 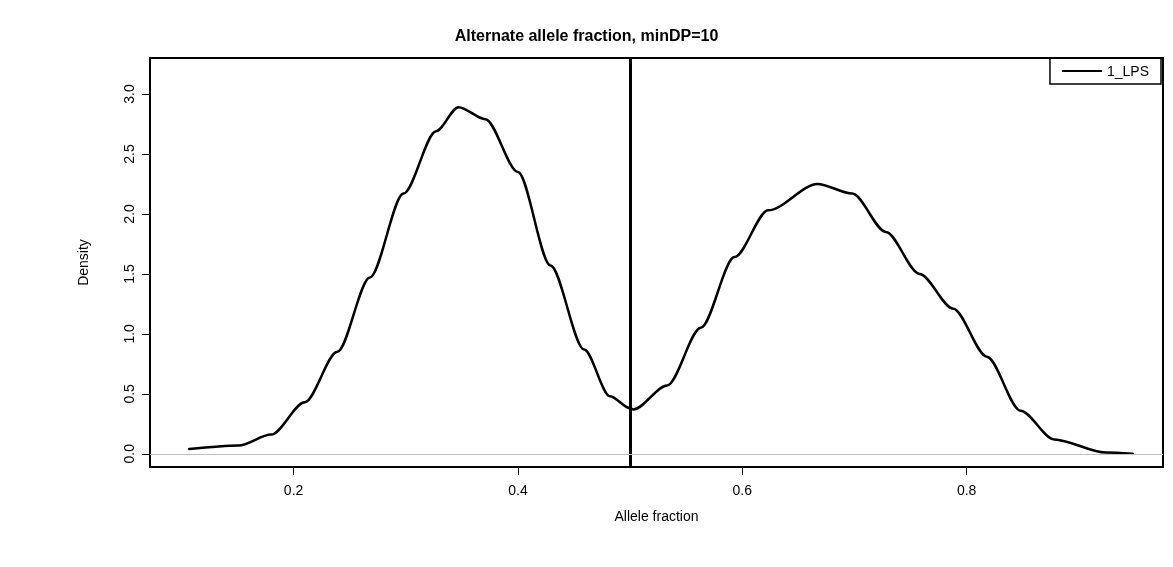 What do you see at coordinates (129, 333) in the screenshot?
I see `y-tick-label: 1.0` at bounding box center [129, 333].